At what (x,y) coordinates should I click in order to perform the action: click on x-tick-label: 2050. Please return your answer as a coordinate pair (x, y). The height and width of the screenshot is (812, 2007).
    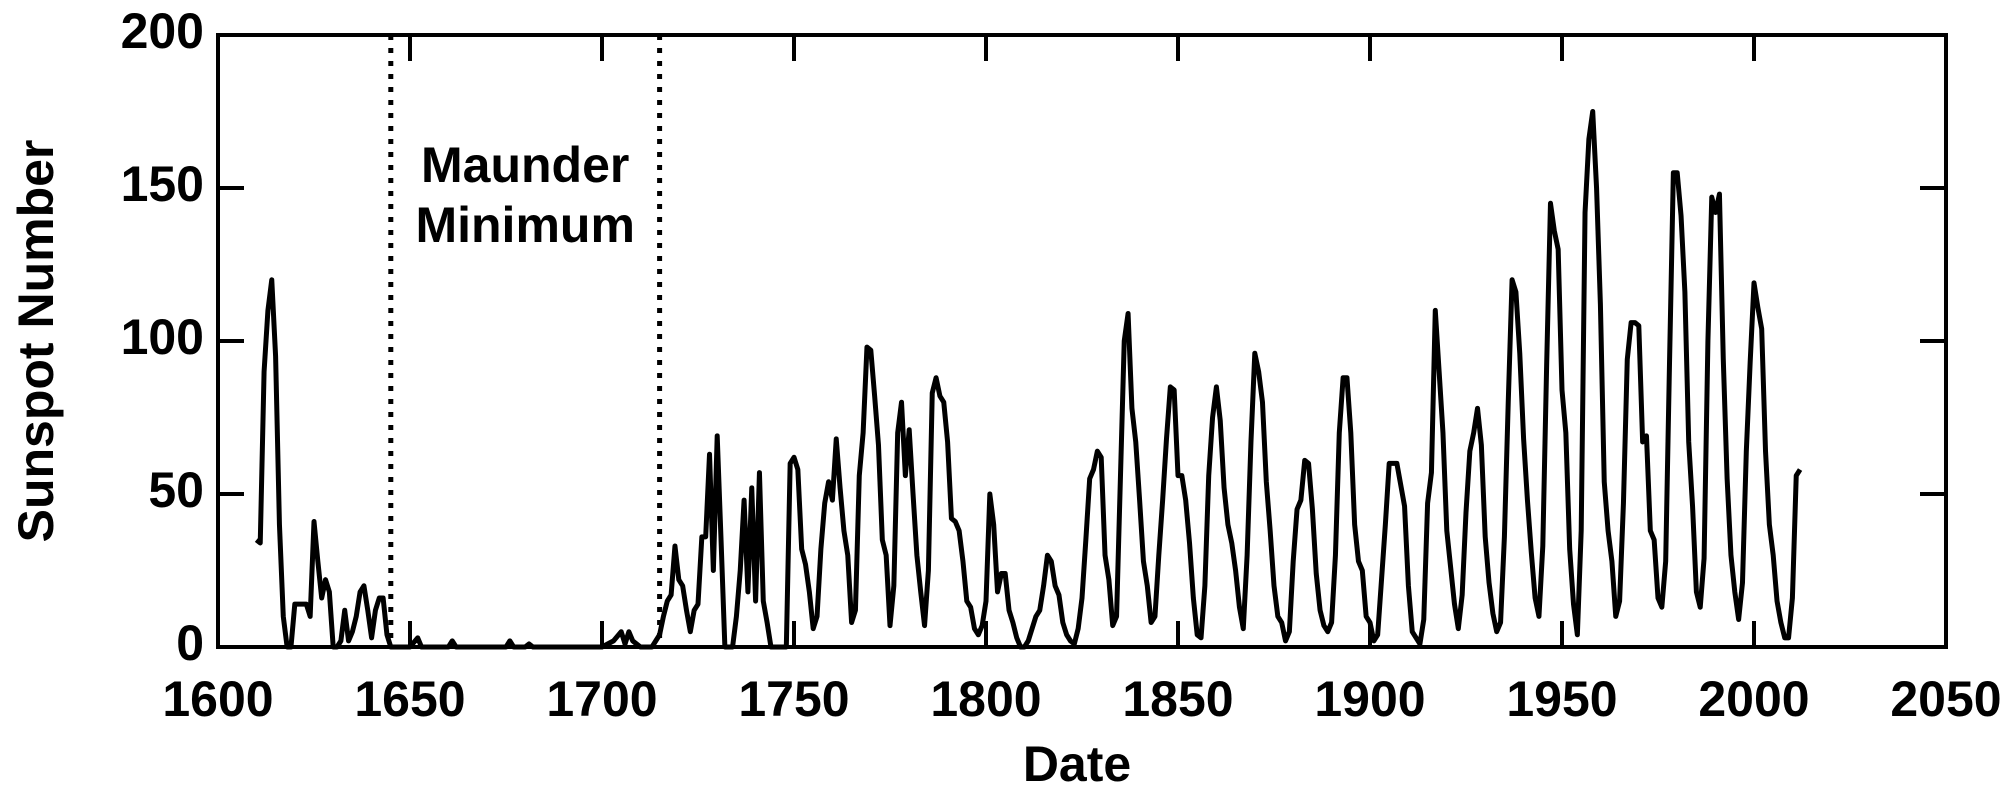
    Looking at the image, I should click on (1945, 699).